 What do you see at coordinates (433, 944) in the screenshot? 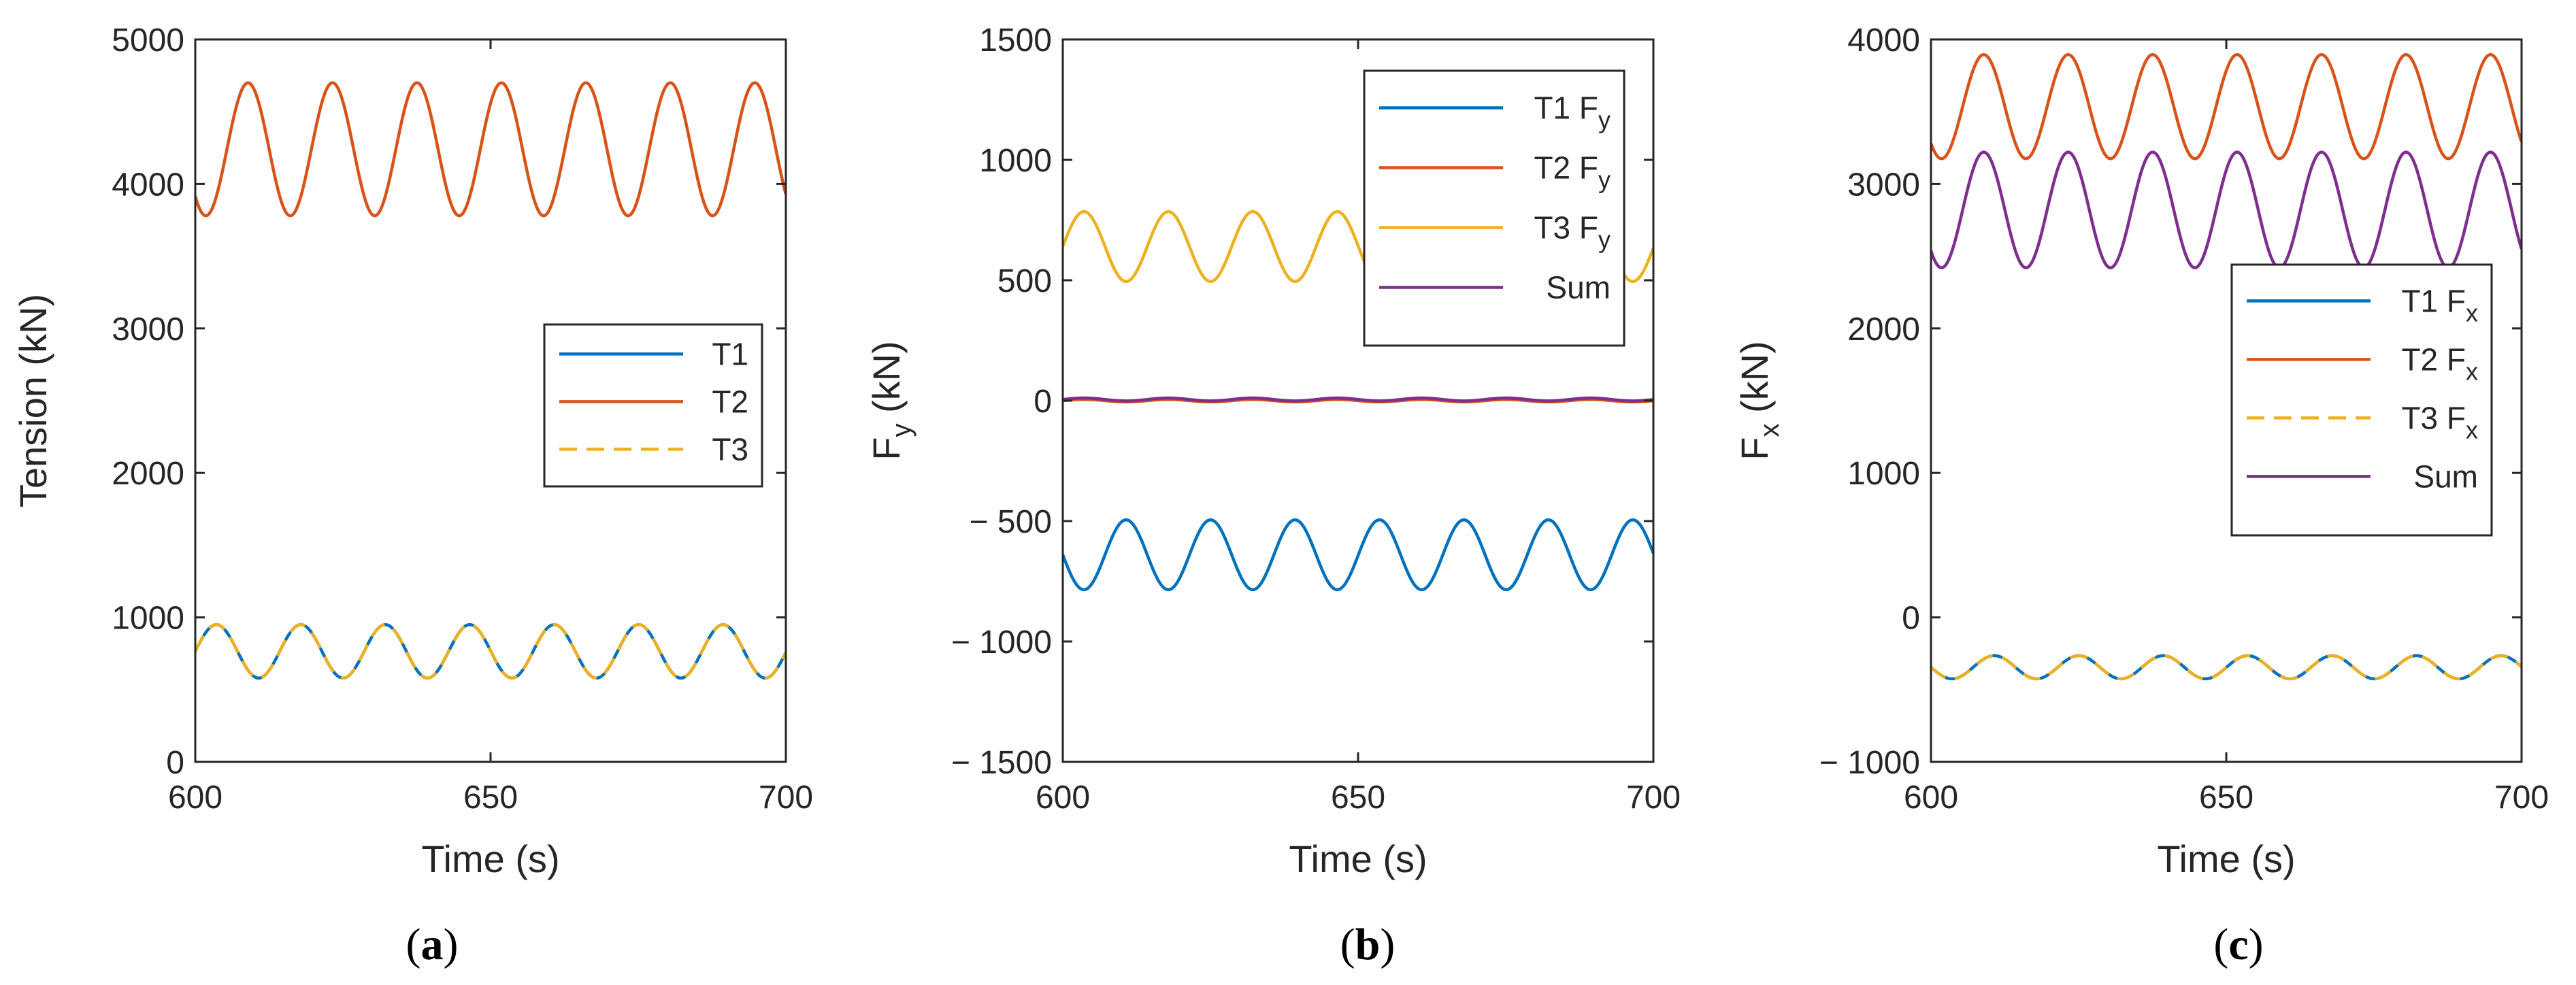
I see `panel-label-a: (a)` at bounding box center [433, 944].